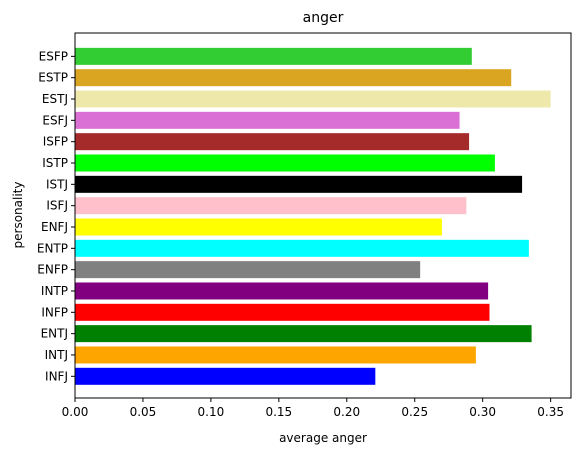 This screenshot has height=455, width=581. What do you see at coordinates (278, 412) in the screenshot?
I see `x-tick-label: 0.15` at bounding box center [278, 412].